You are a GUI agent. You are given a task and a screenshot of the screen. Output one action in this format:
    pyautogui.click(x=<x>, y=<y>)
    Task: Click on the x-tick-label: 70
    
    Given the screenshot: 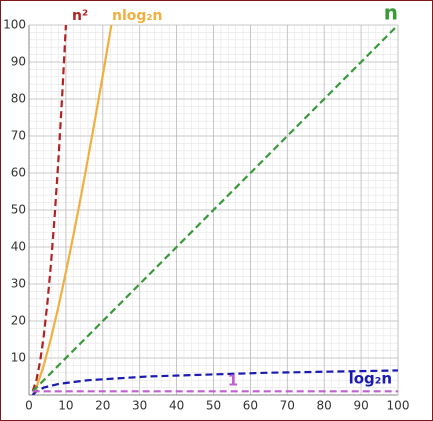 What is the action you would take?
    pyautogui.click(x=287, y=406)
    